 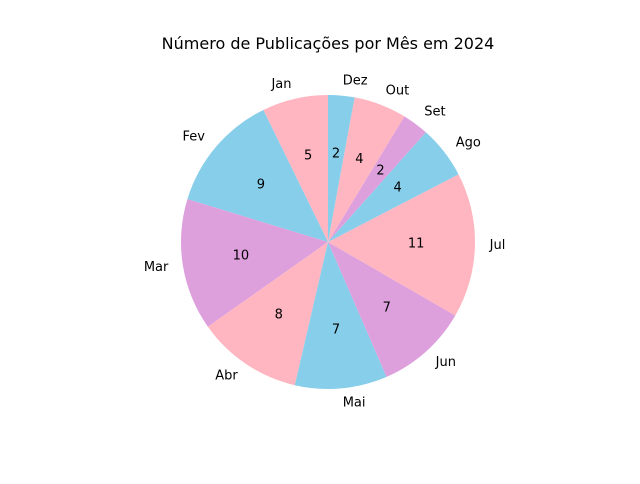 I want to click on value-label-set: 2, so click(x=380, y=171).